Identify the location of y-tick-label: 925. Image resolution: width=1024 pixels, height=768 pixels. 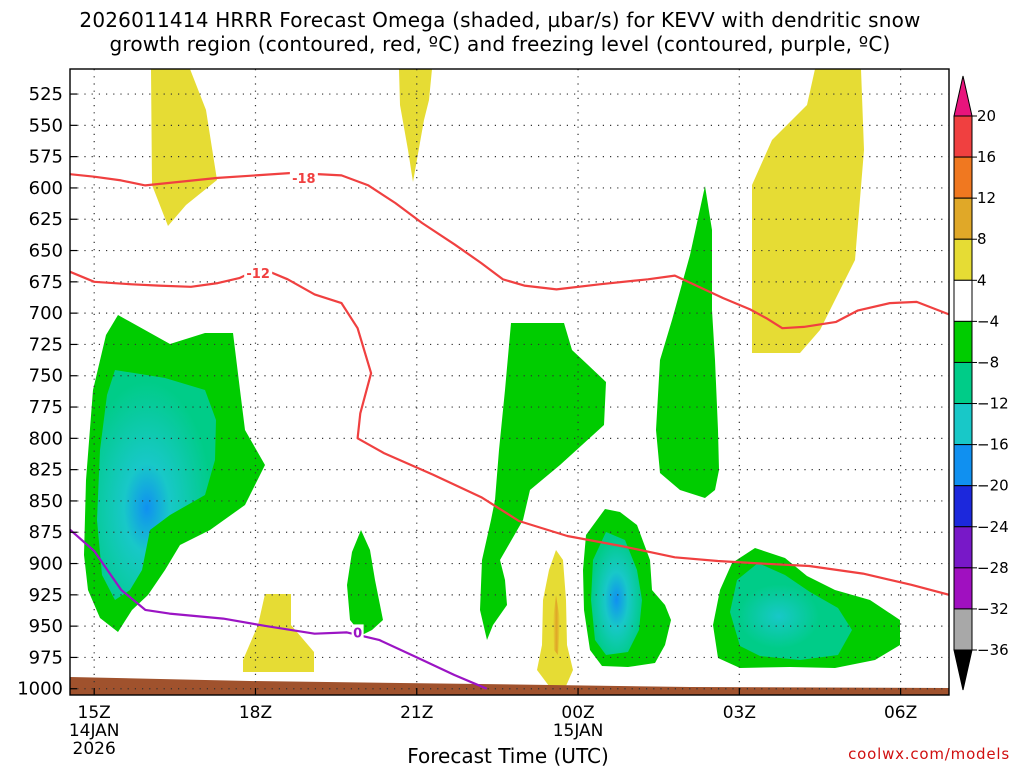
(46, 595).